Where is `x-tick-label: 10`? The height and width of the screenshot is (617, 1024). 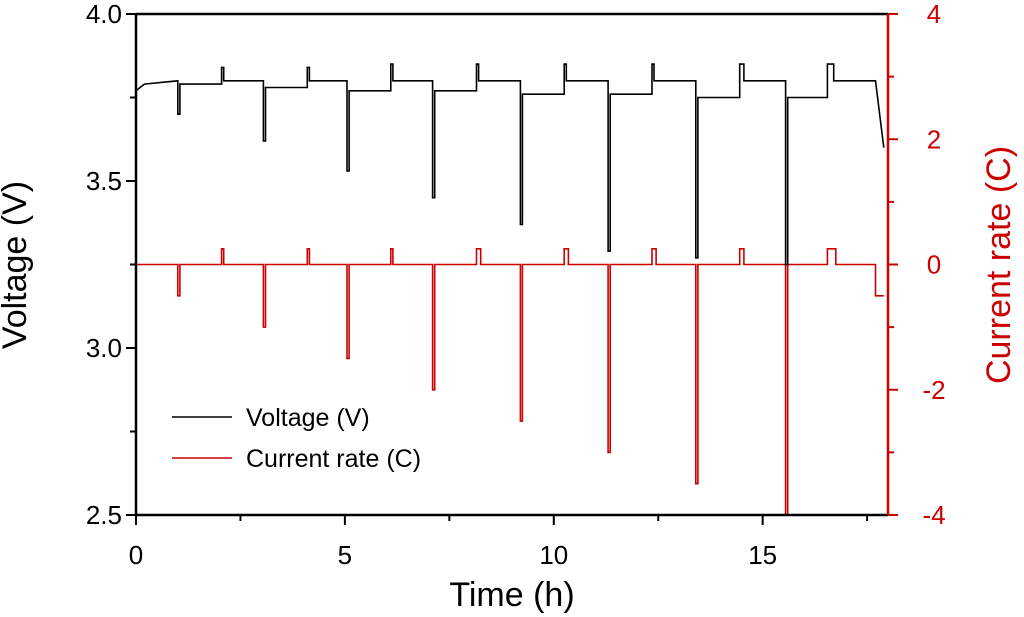
x-tick-label: 10 is located at coordinates (553, 555).